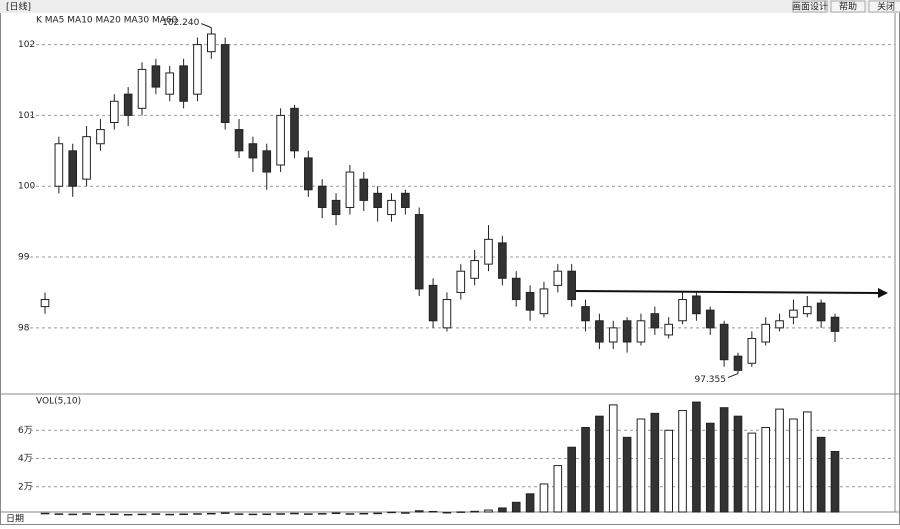 Image resolution: width=900 pixels, height=529 pixels. I want to click on button-label: 关闭, so click(886, 7).